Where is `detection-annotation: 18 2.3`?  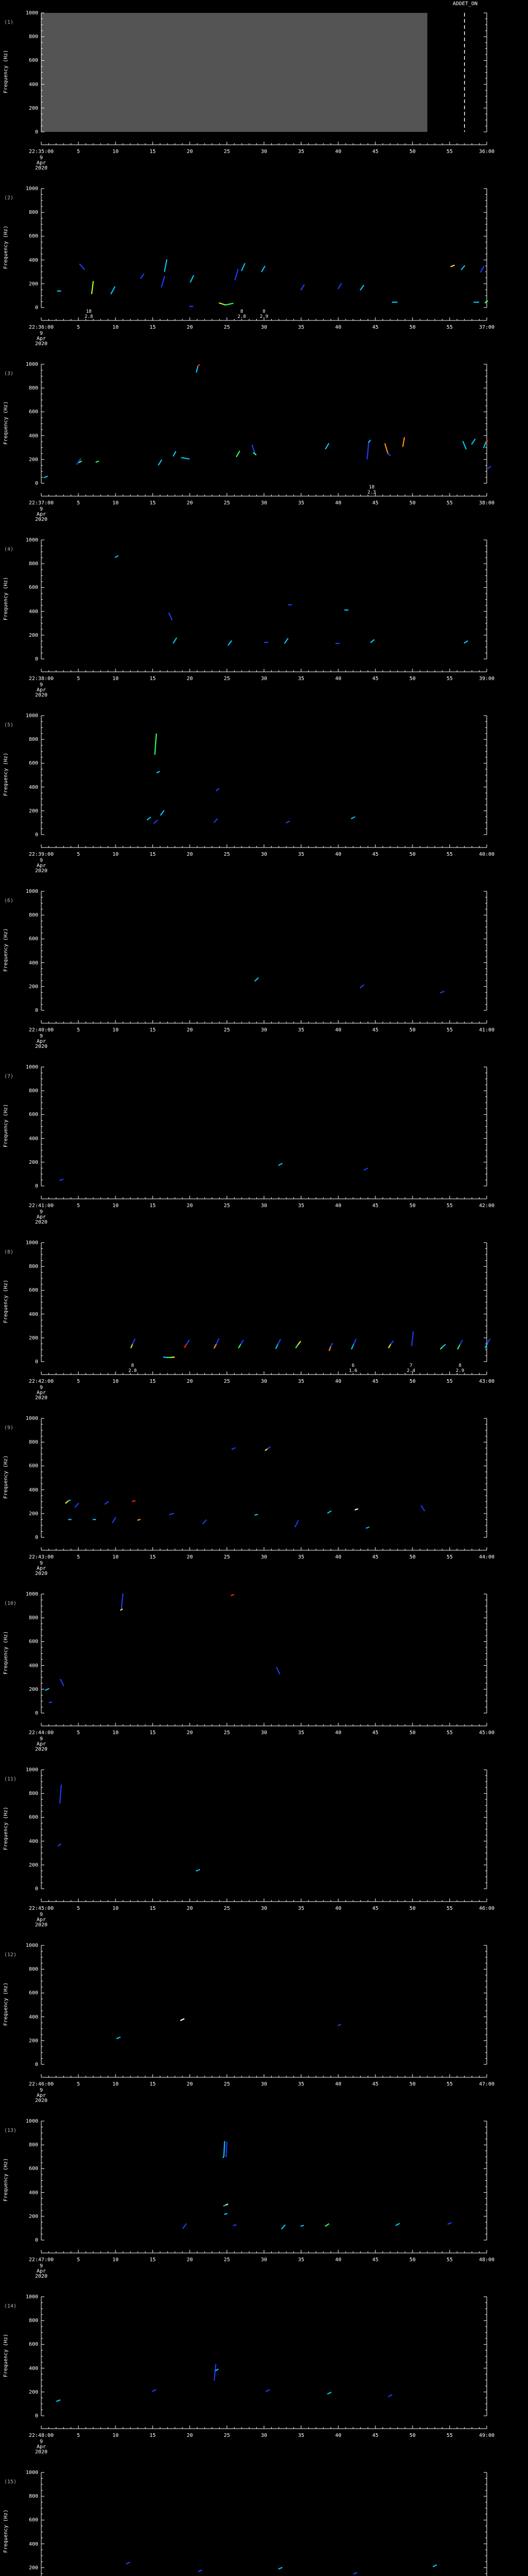
detection-annotation: 18 2.3 is located at coordinates (371, 490).